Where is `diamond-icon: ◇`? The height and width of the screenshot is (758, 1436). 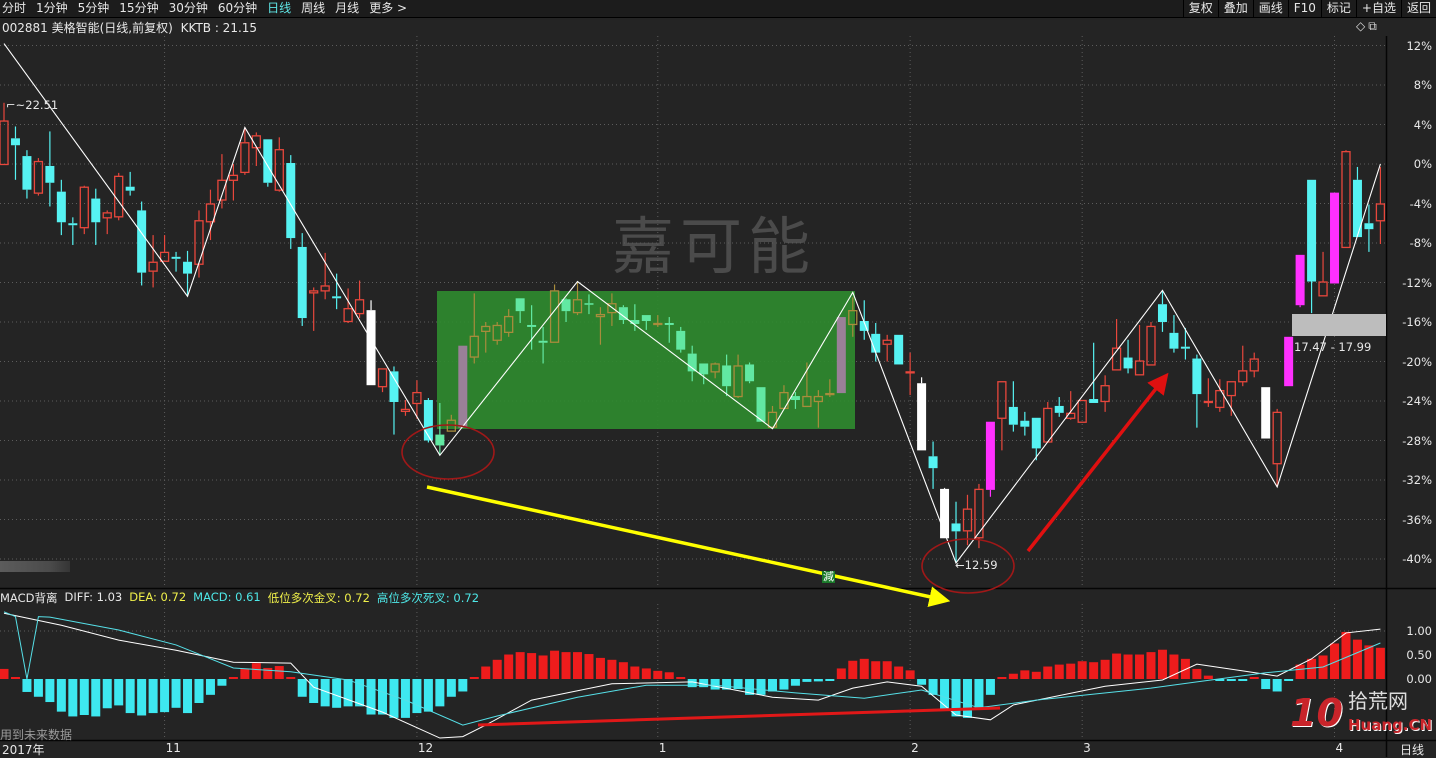
diamond-icon: ◇ is located at coordinates (1361, 26).